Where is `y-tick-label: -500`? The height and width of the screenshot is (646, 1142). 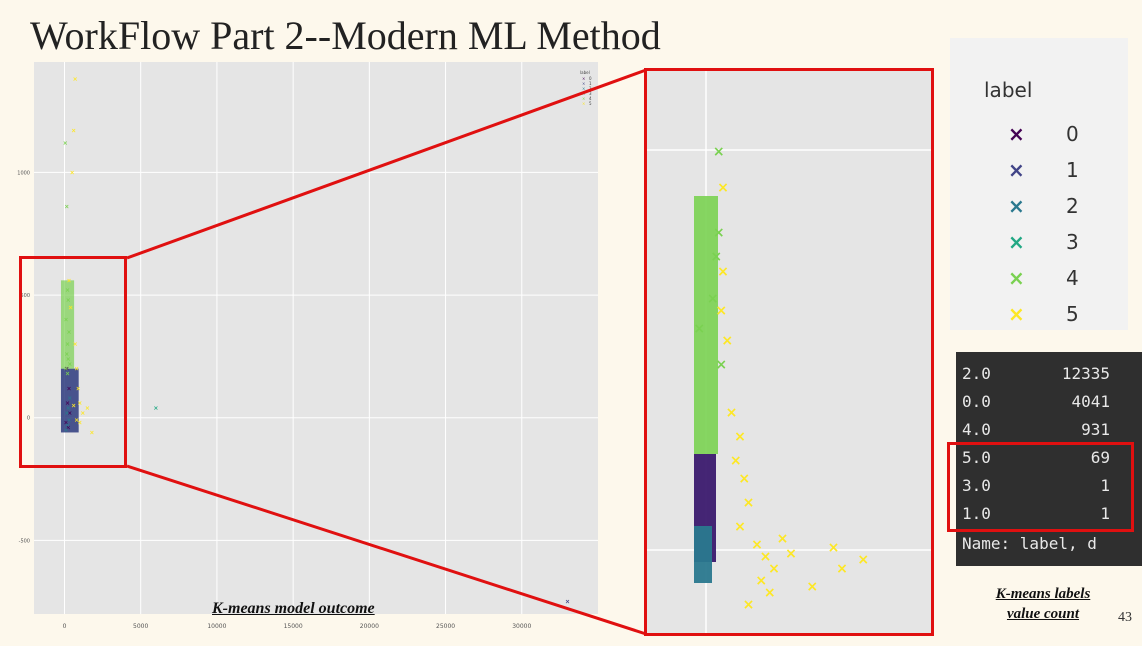
y-tick-label: -500 is located at coordinates (24, 541).